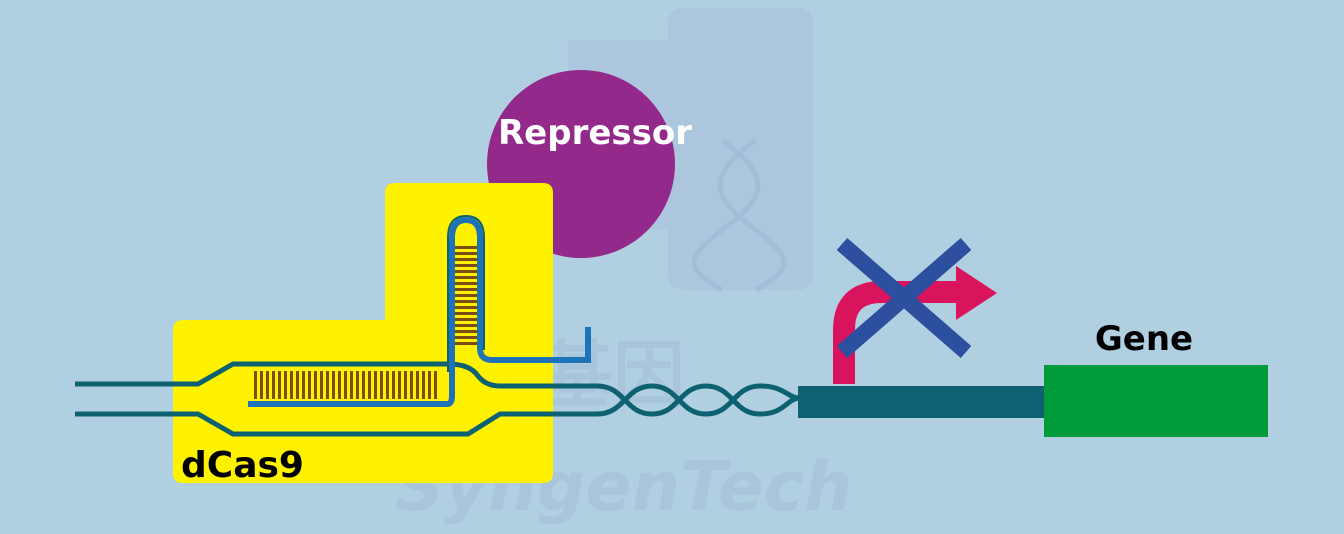 This screenshot has height=534, width=1344. Describe the element at coordinates (419, 311) in the screenshot. I see `guide-rna-spacer` at that location.